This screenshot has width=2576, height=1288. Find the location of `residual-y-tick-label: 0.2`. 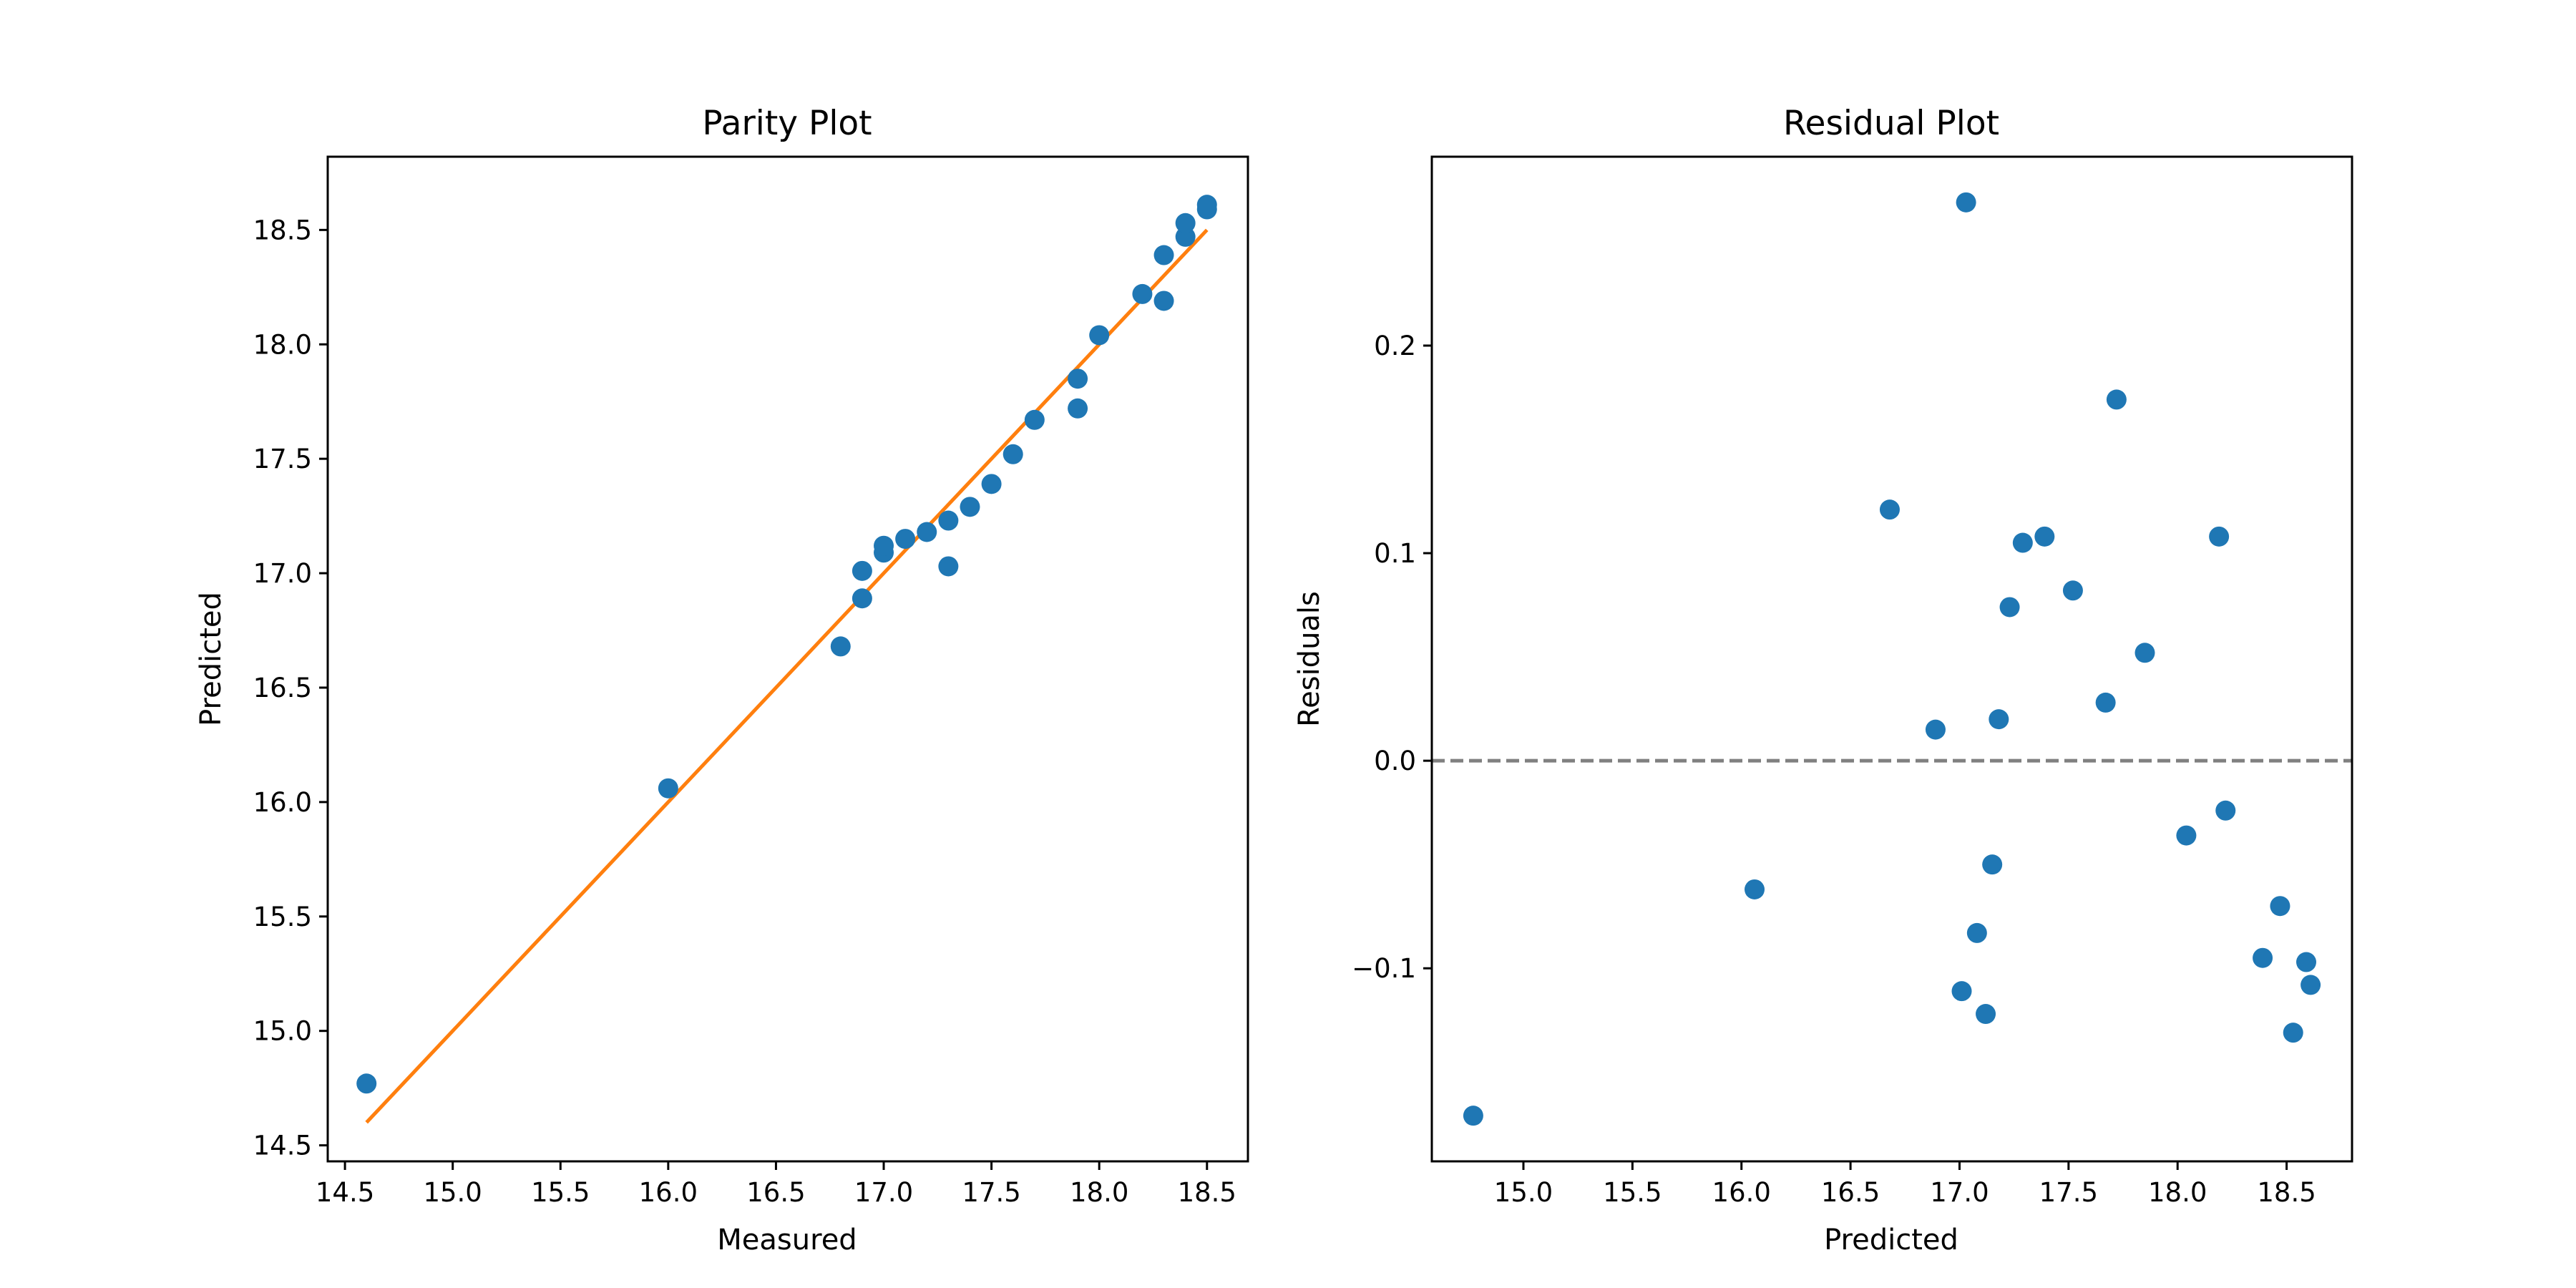

residual-y-tick-label: 0.2 is located at coordinates (1395, 346).